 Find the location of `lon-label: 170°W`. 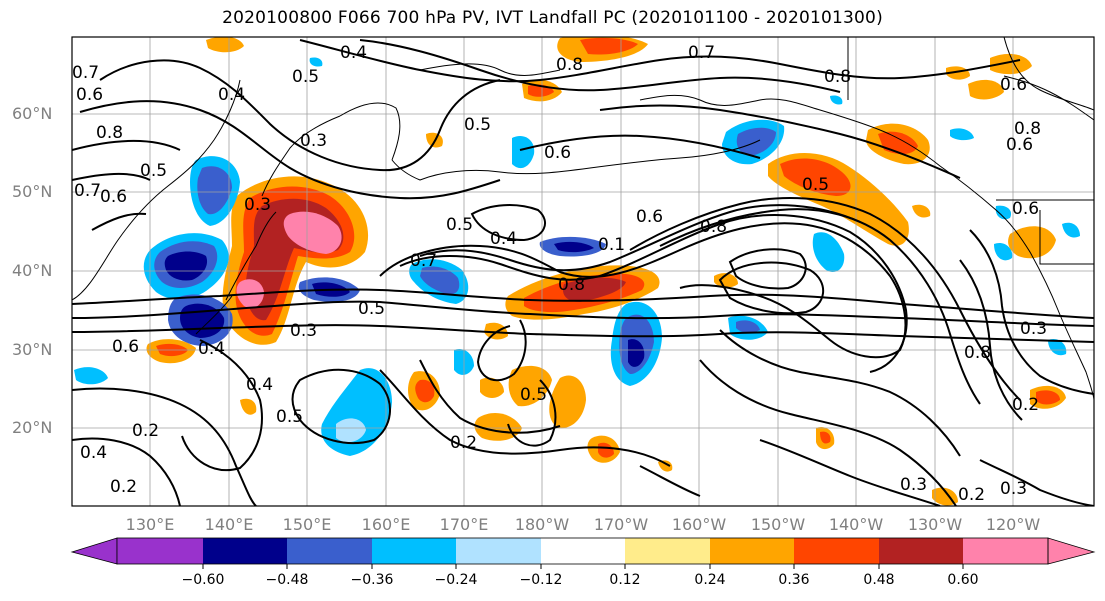

lon-label: 170°W is located at coordinates (621, 524).